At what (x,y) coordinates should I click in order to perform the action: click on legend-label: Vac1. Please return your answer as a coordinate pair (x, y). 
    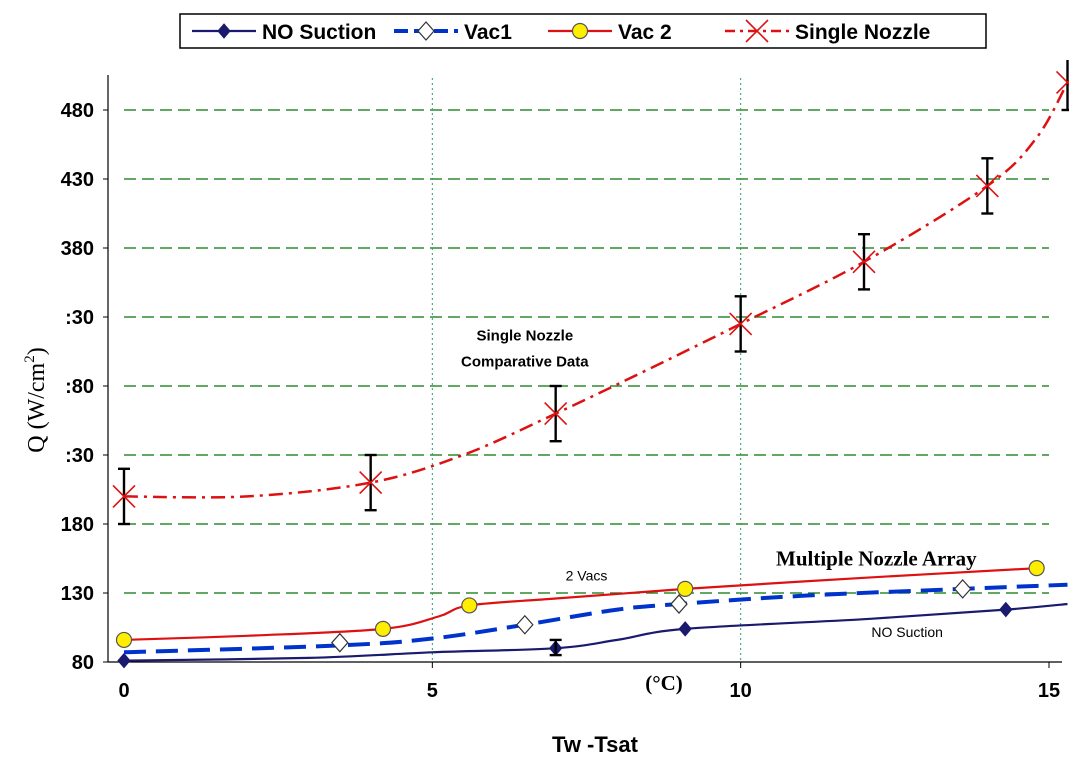
    Looking at the image, I should click on (488, 32).